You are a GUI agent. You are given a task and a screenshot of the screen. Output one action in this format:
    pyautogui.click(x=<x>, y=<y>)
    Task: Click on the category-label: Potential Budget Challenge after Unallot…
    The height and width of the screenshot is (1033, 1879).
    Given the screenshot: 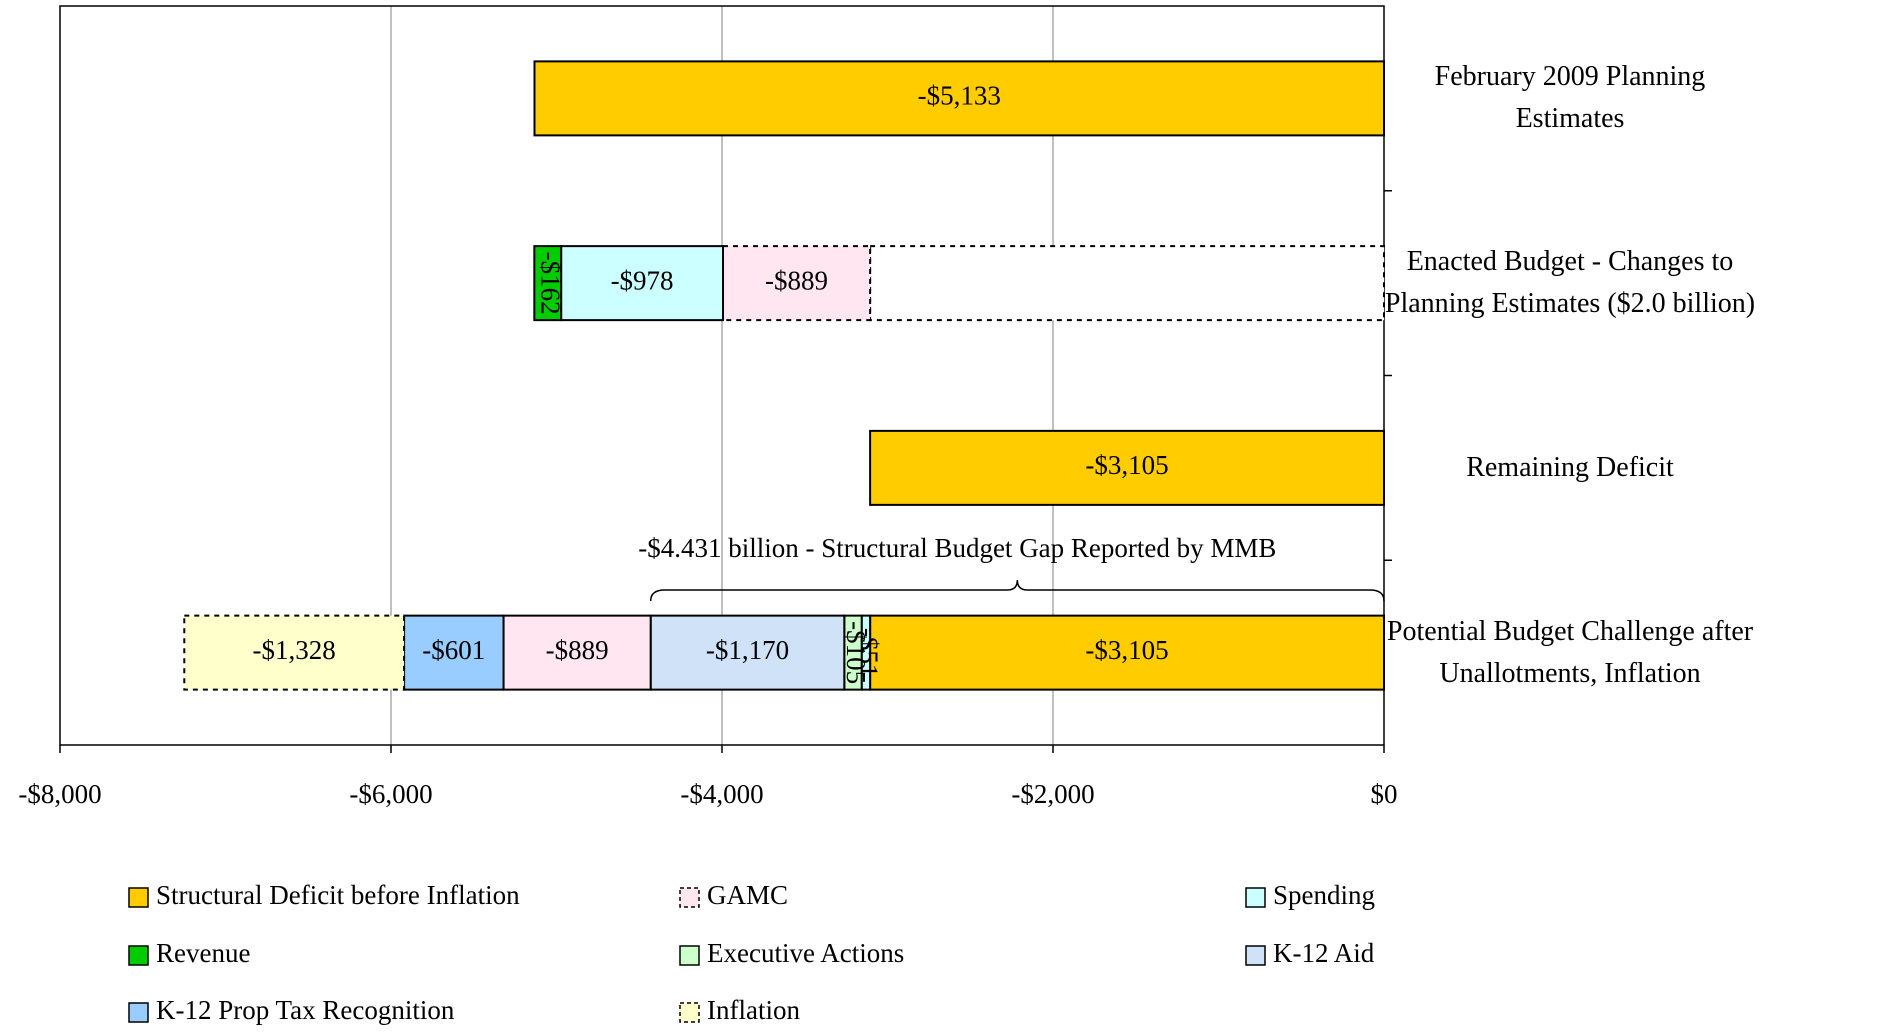 What is the action you would take?
    pyautogui.click(x=1570, y=652)
    